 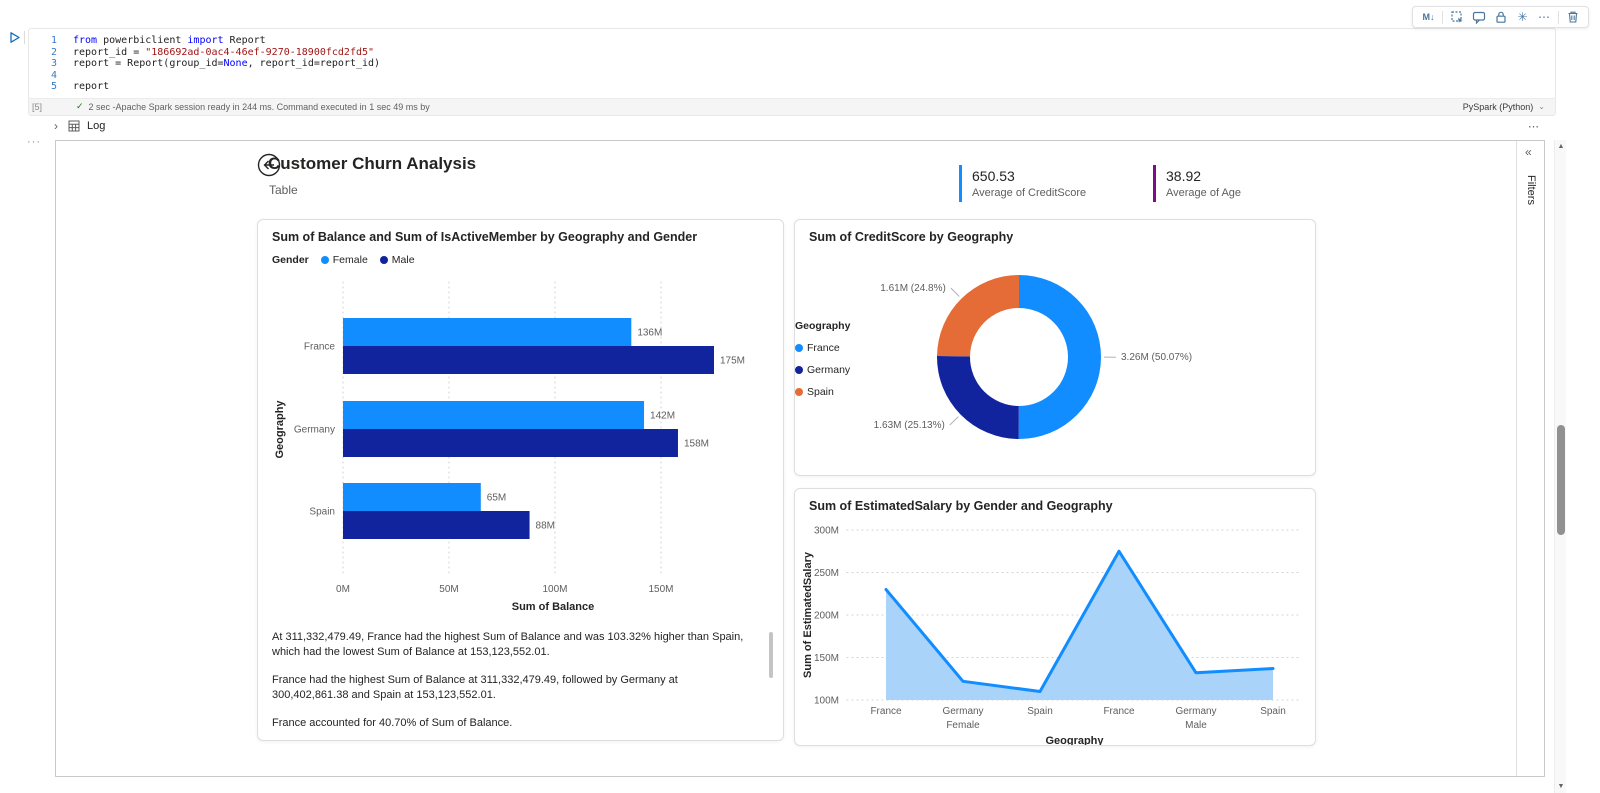 I want to click on comment-icon, so click(x=1478, y=17).